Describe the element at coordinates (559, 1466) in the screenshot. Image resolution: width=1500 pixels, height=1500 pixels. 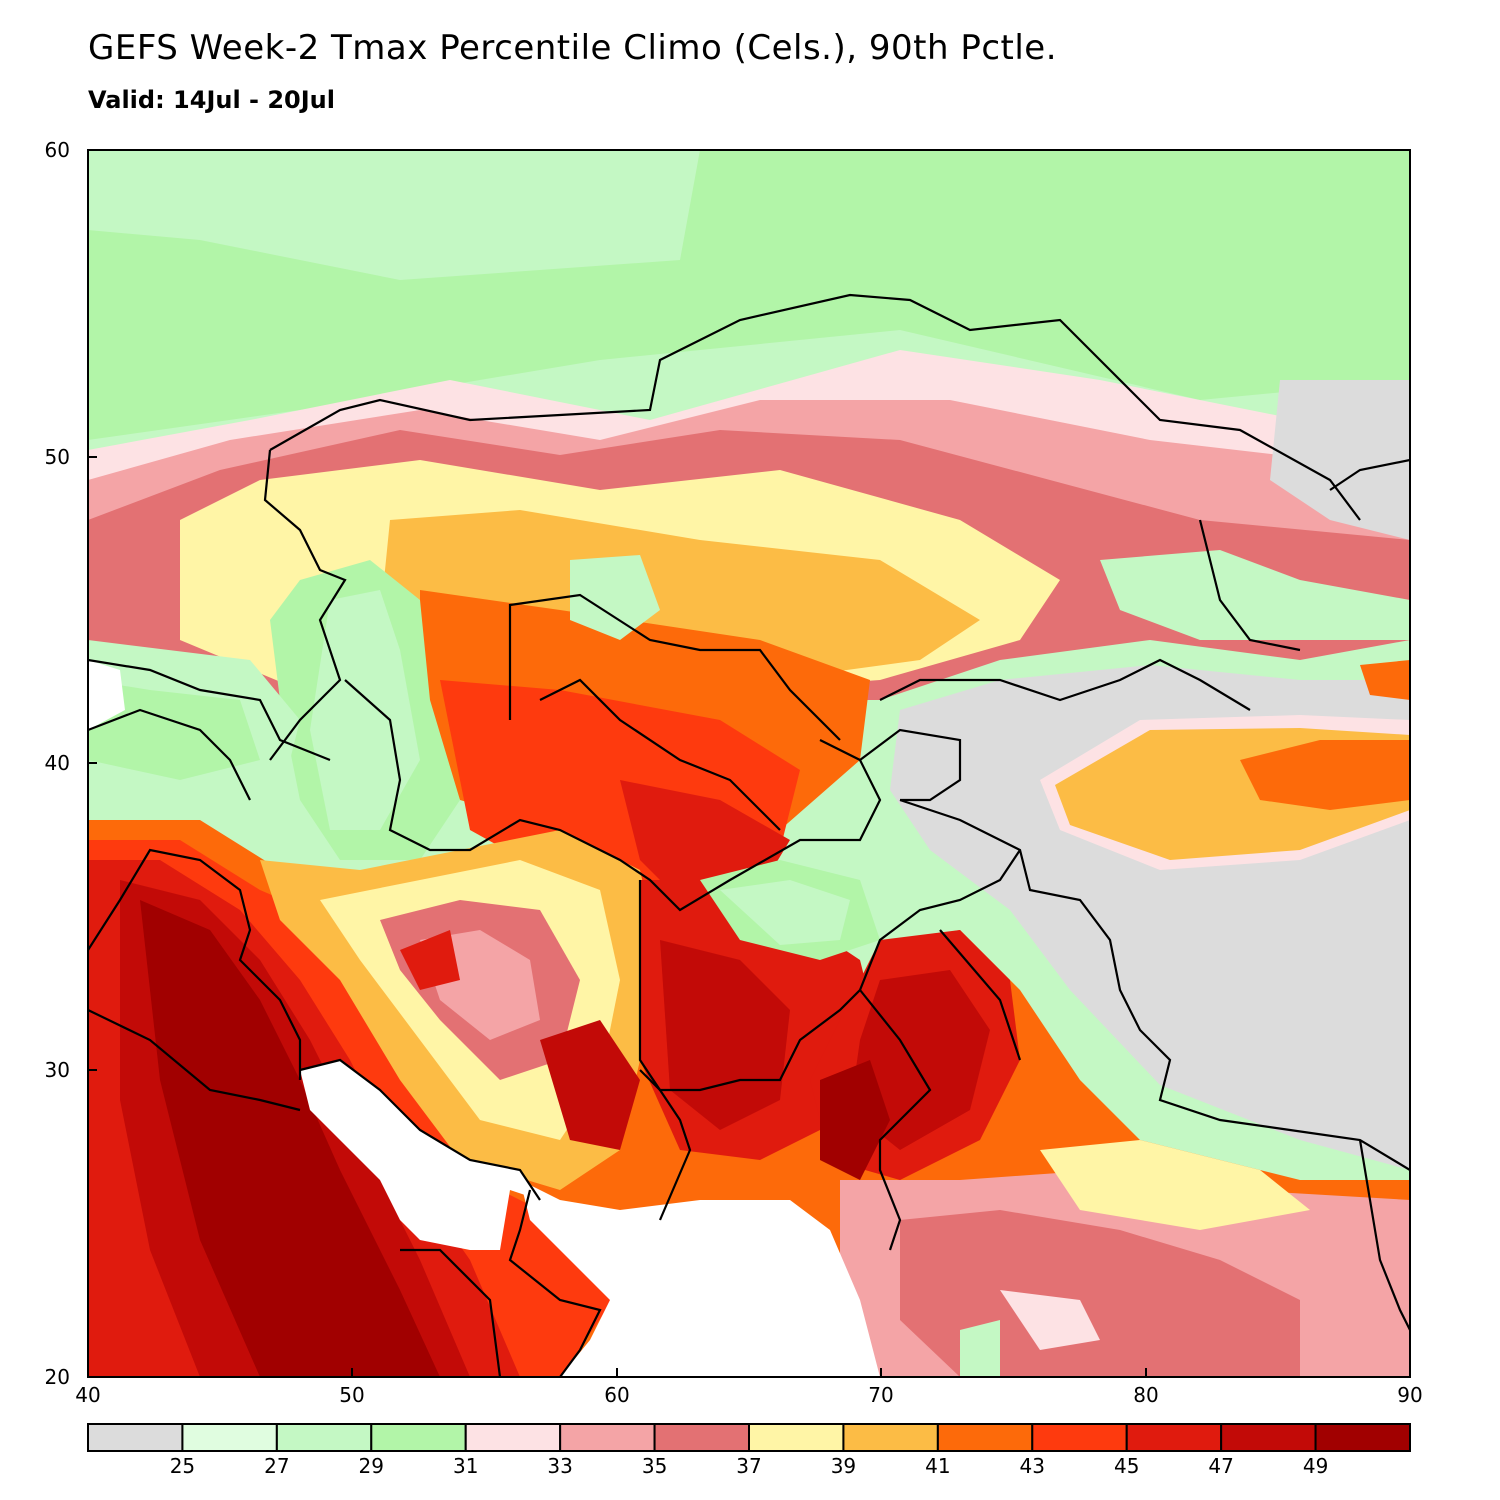
I see `colorbar-label: 33` at that location.